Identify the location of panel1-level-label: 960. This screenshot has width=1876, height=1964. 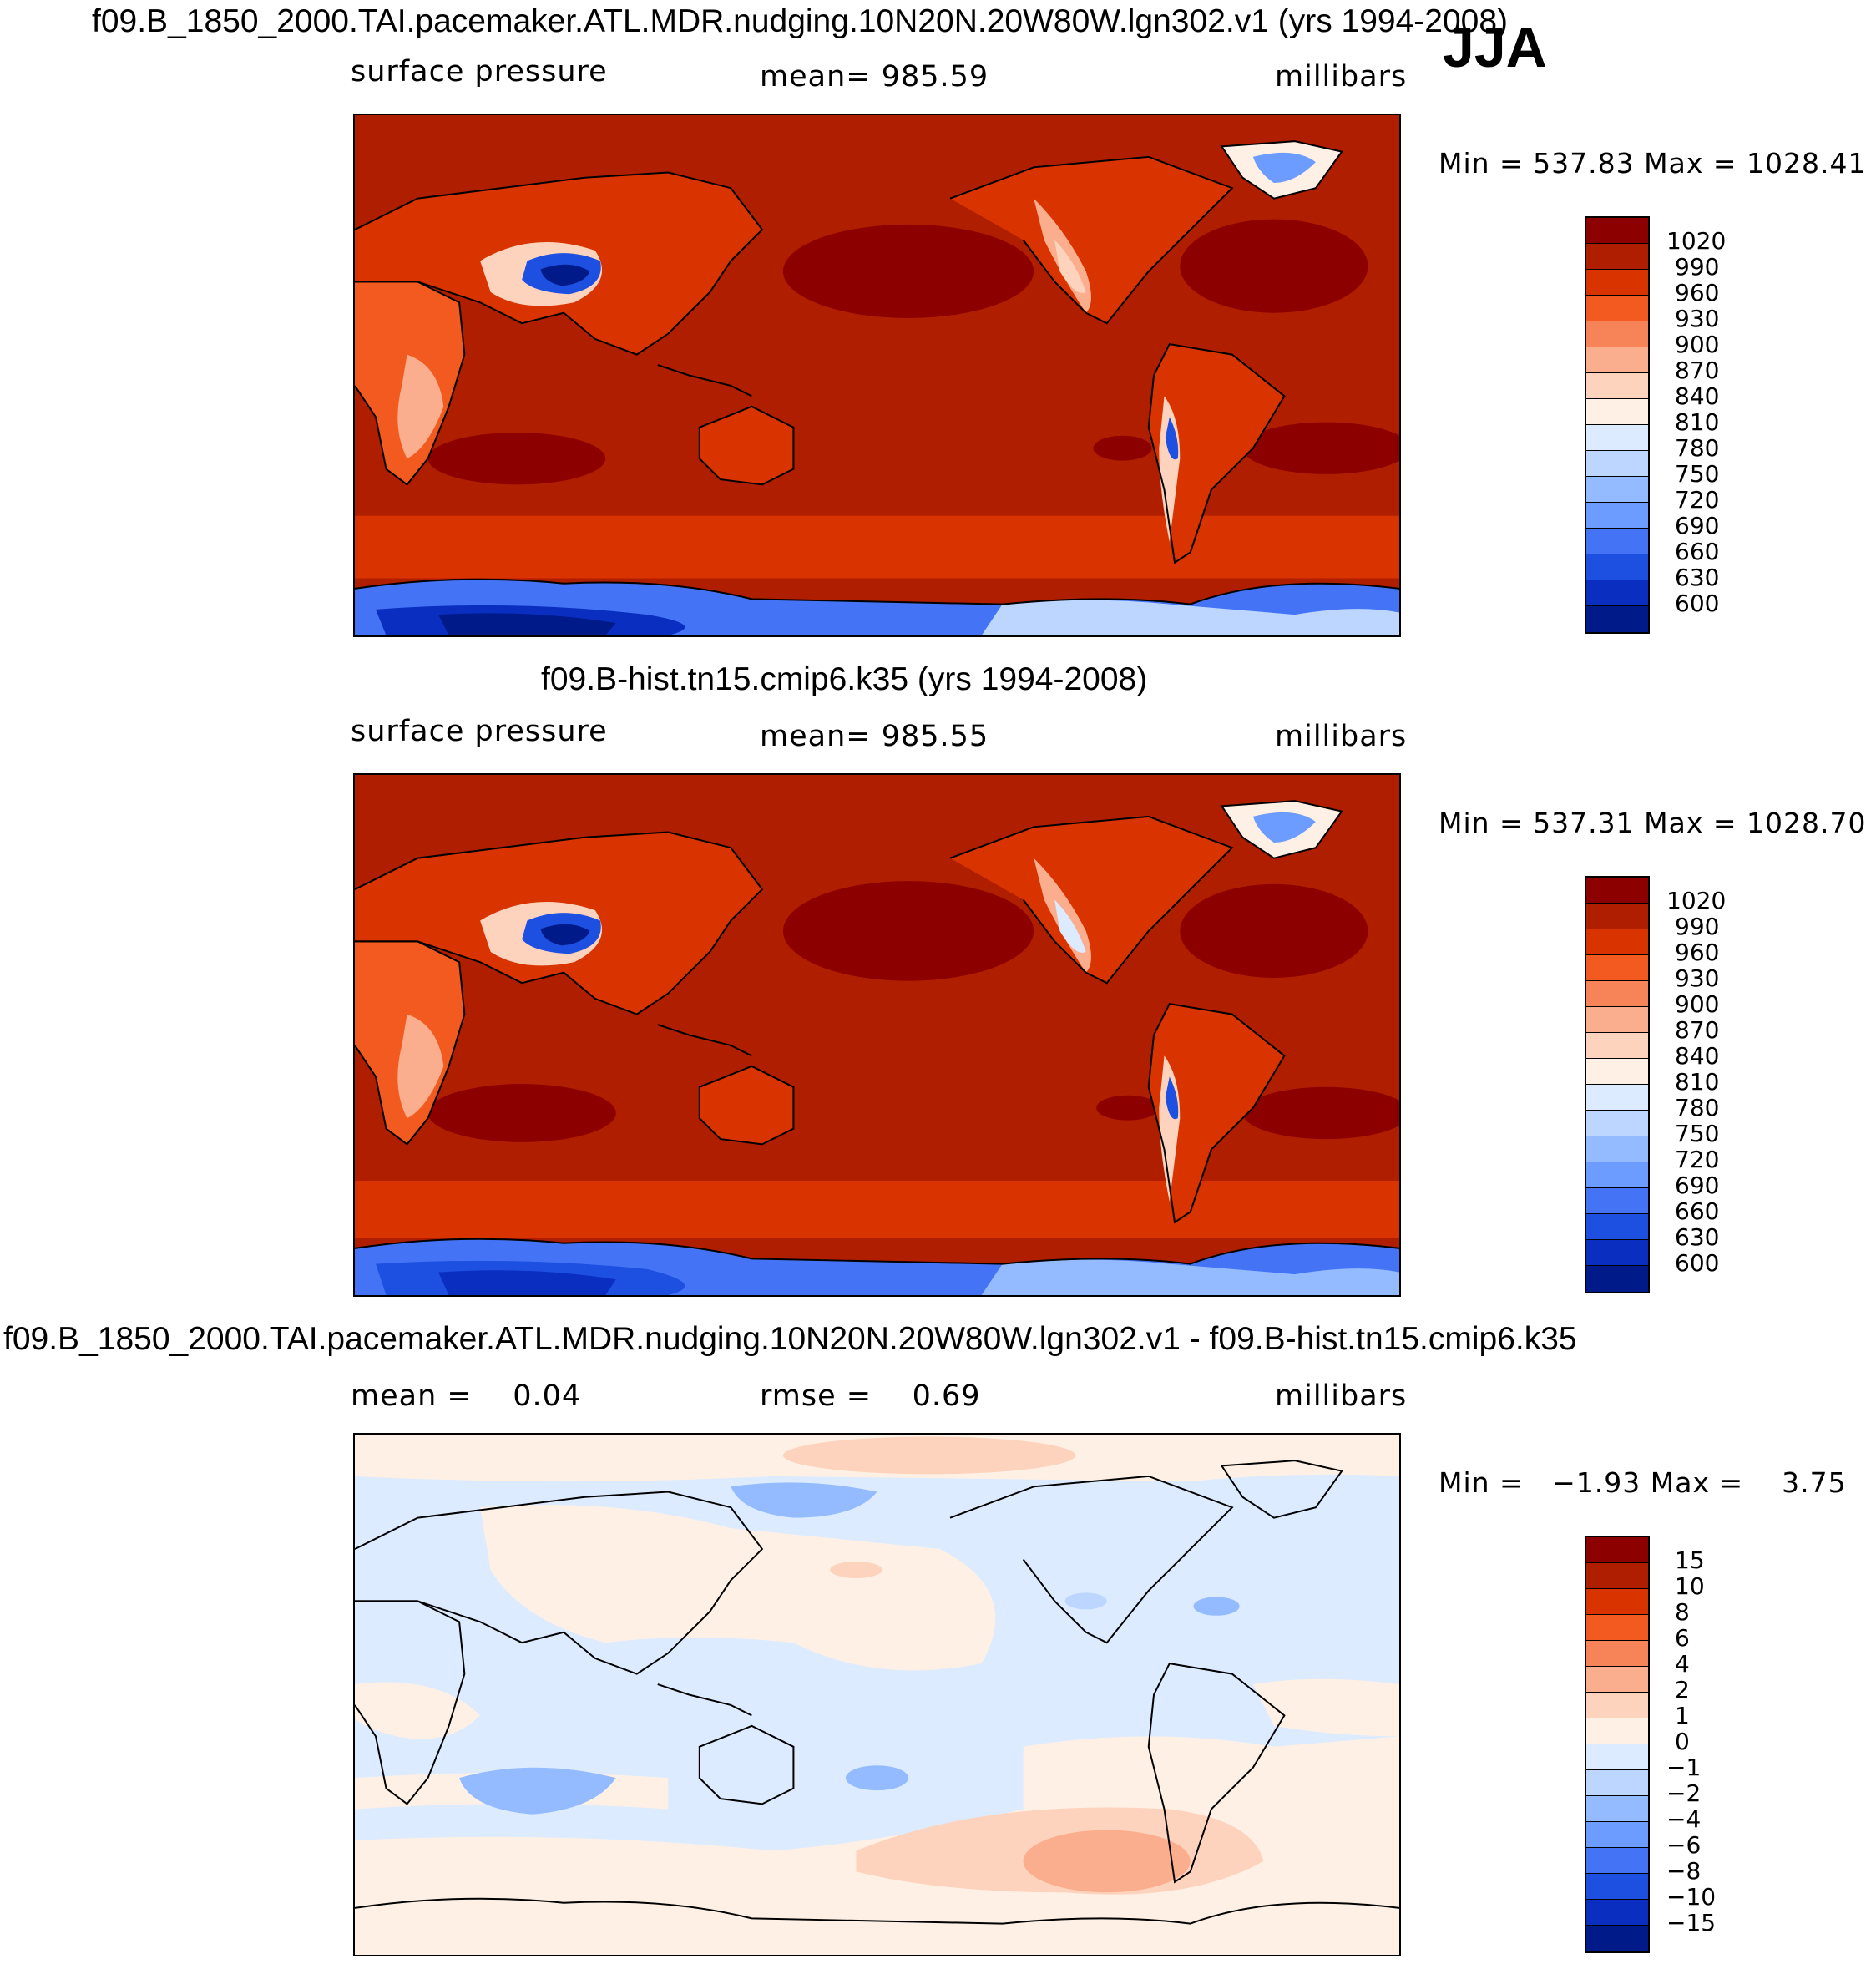
(1697, 292).